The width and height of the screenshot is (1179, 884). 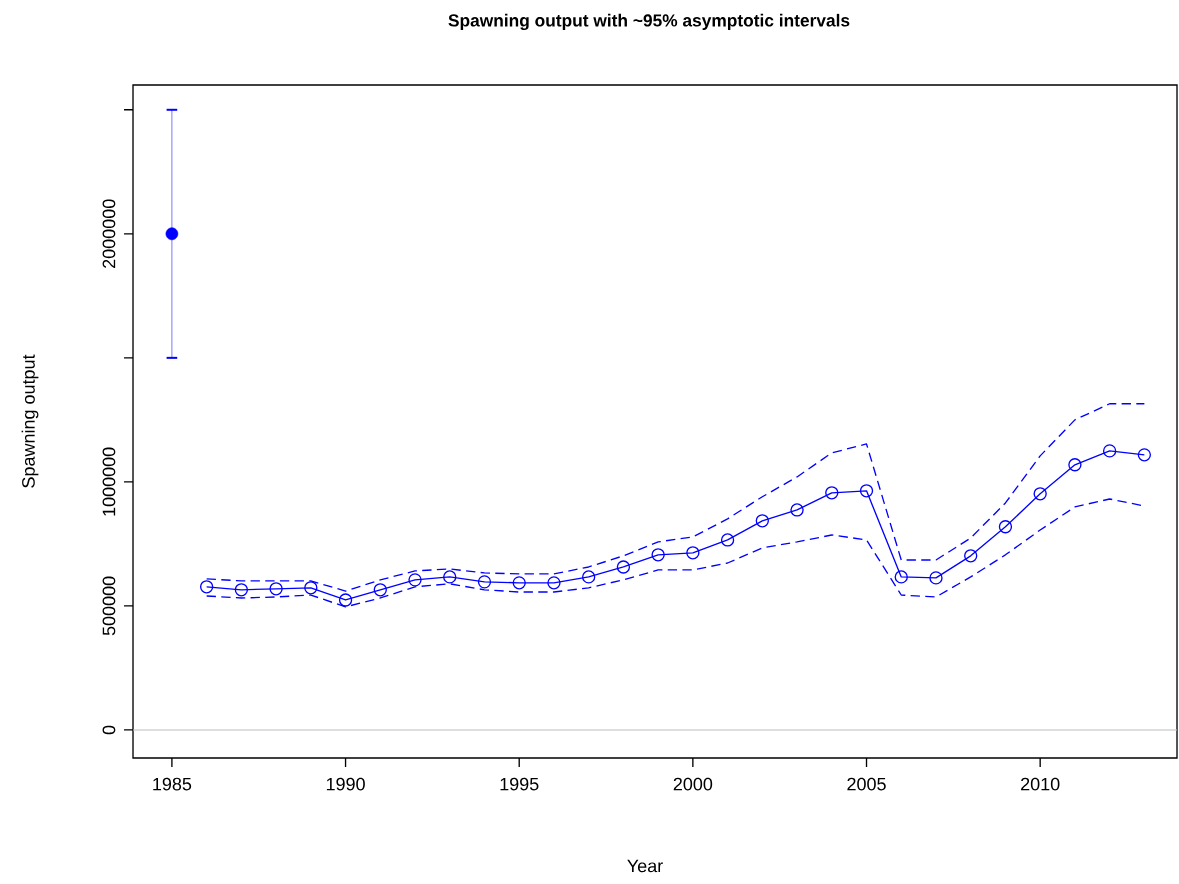 I want to click on y-tick-label: 2000000, so click(x=109, y=233).